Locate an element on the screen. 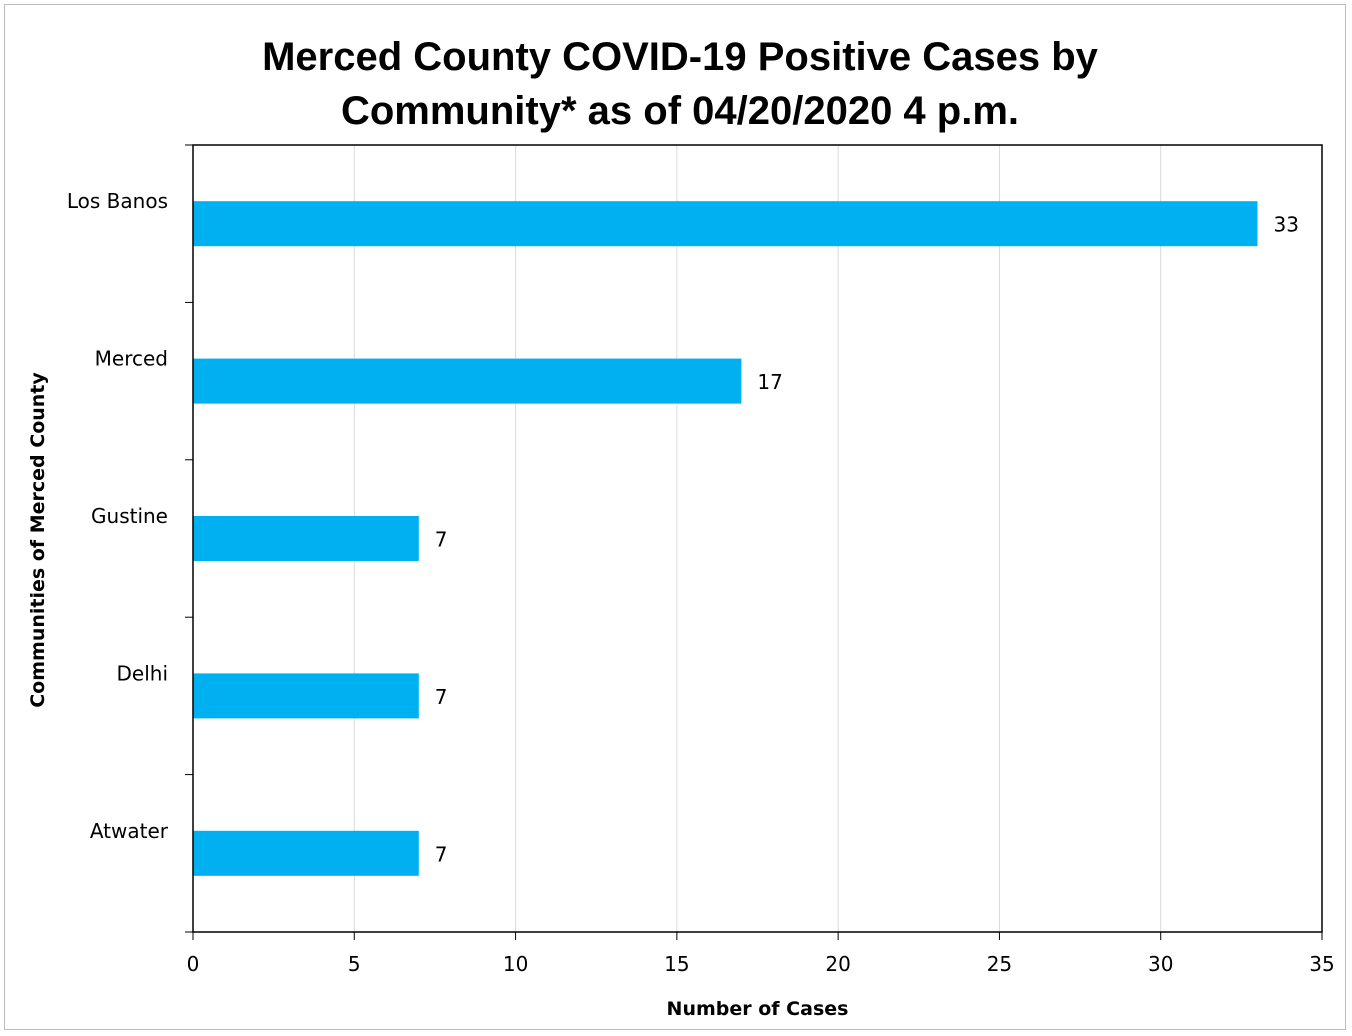  x-axis-title: Number of Cases is located at coordinates (758, 1009).